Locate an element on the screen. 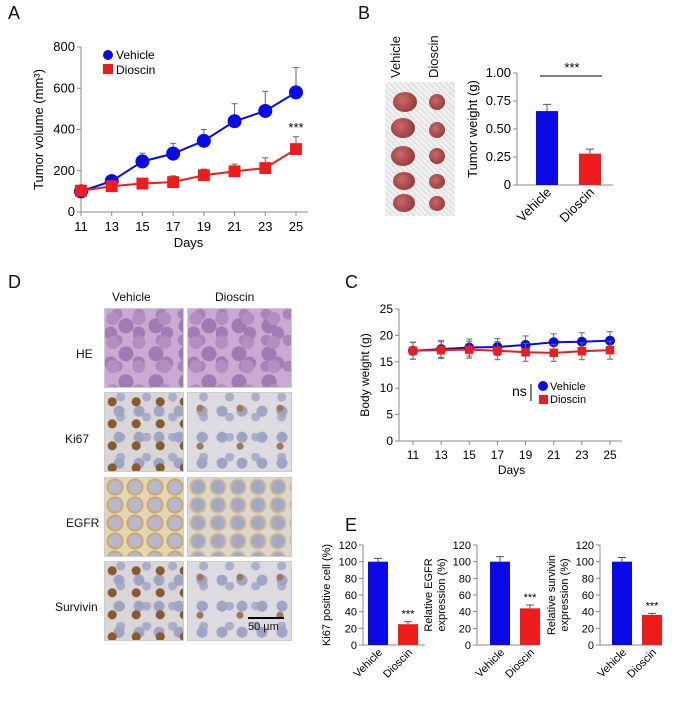  legend-label-dioscin: Dioscin is located at coordinates (135, 70).